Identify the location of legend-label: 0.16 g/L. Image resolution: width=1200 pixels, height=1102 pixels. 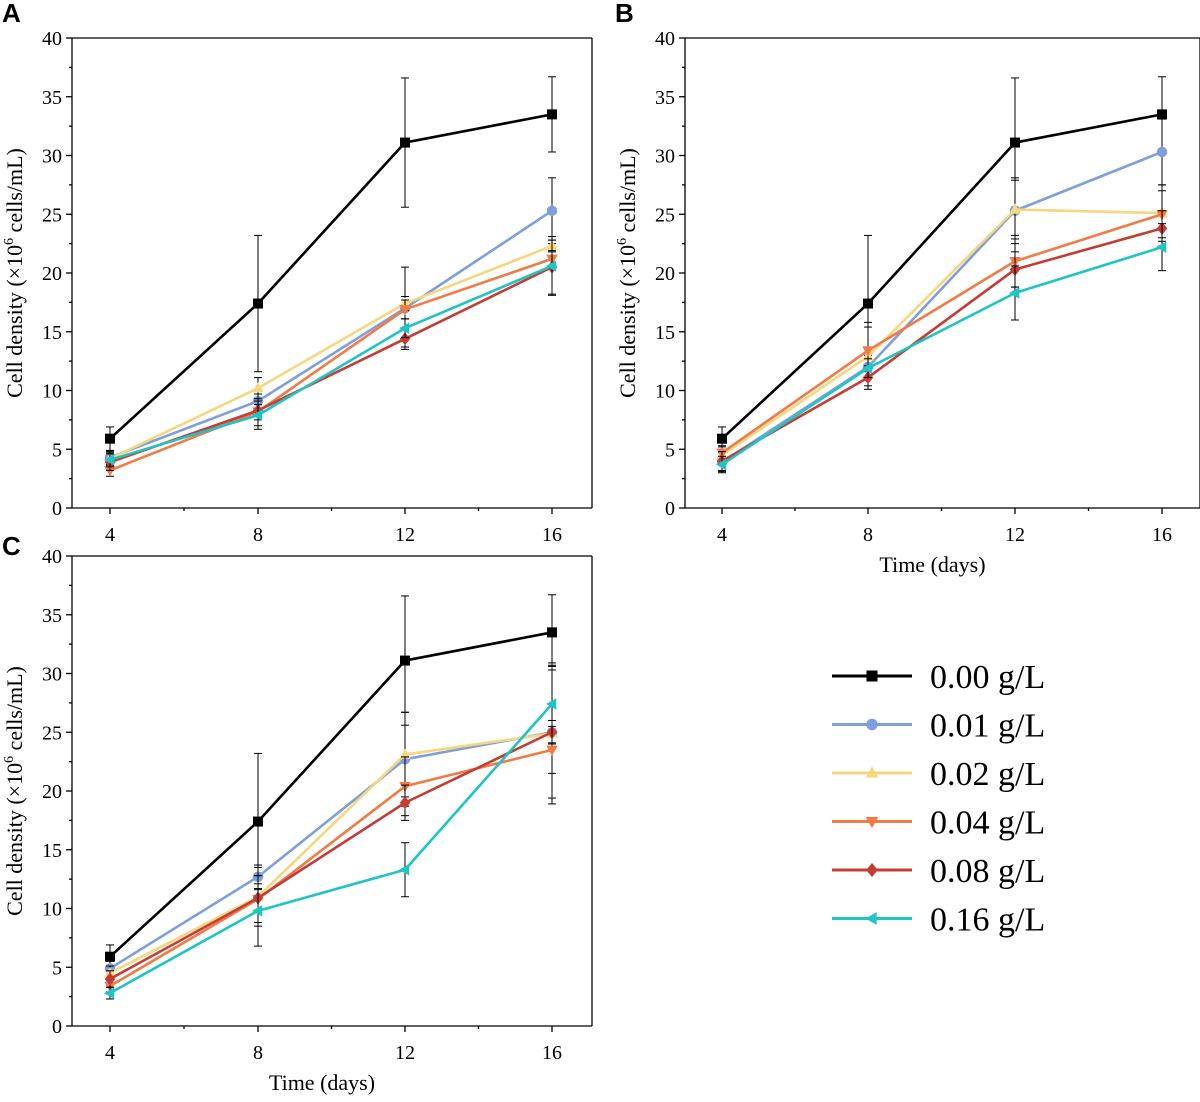
(987, 920).